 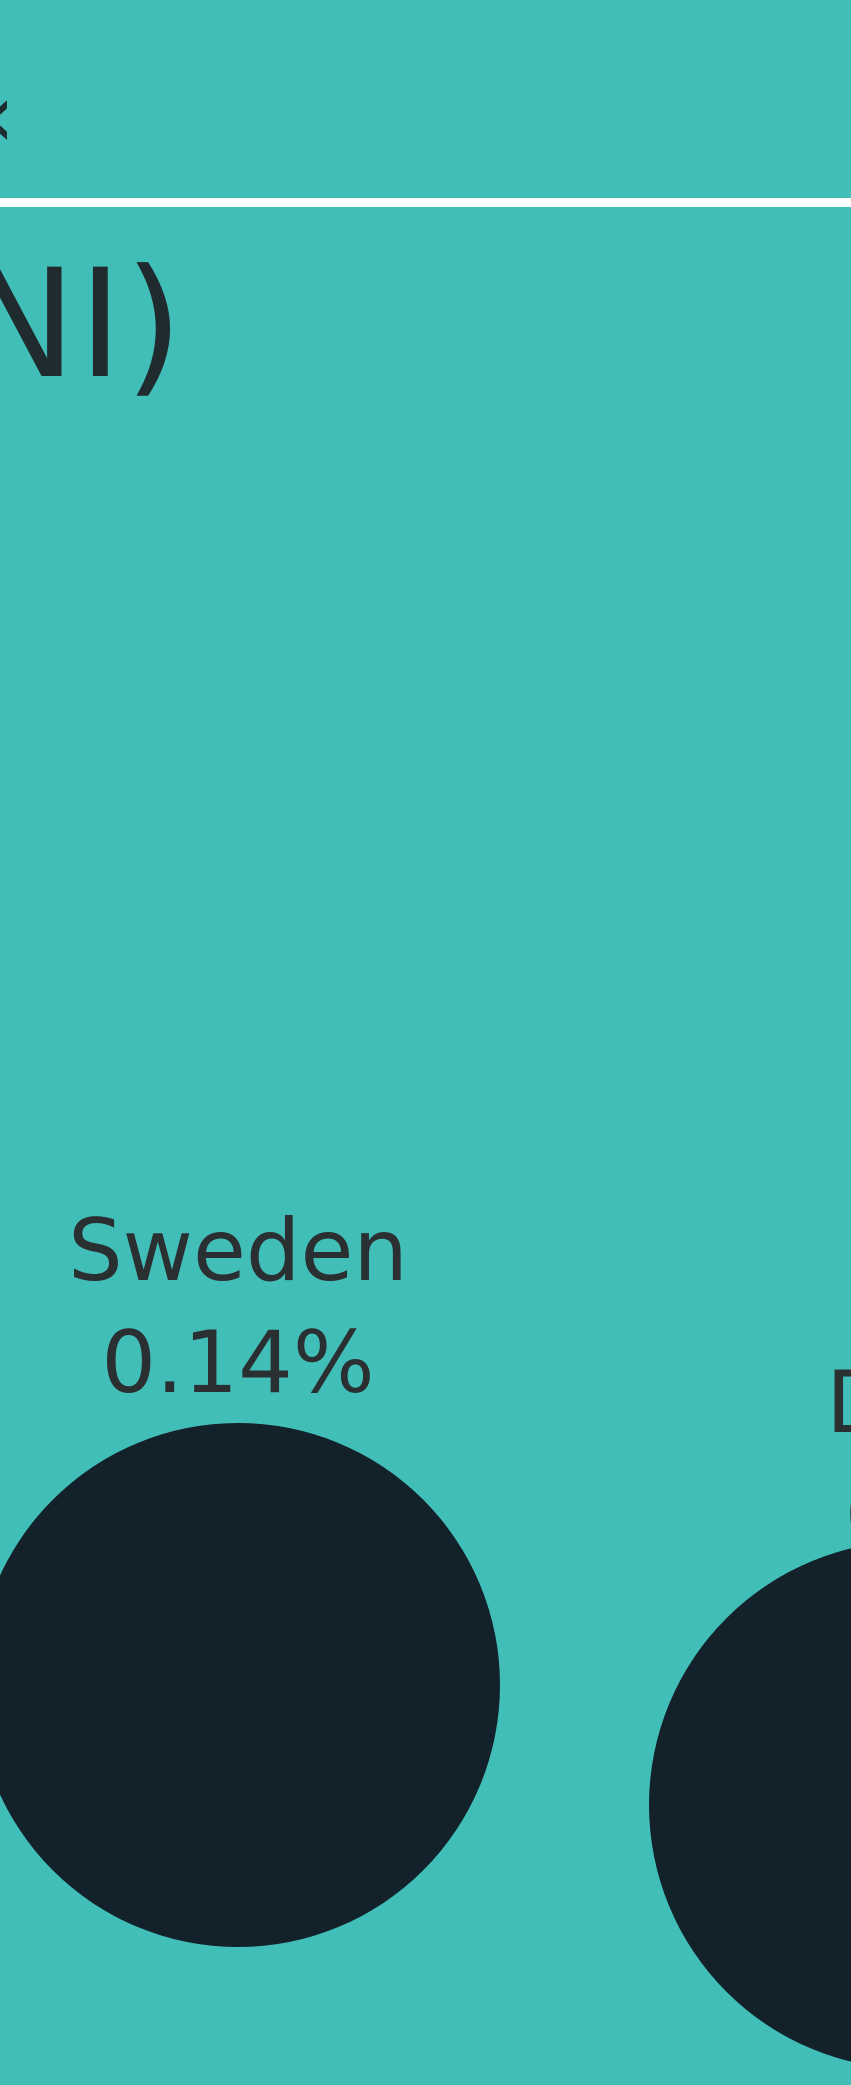 What do you see at coordinates (750, 1805) in the screenshot?
I see `bubble-denmark` at bounding box center [750, 1805].